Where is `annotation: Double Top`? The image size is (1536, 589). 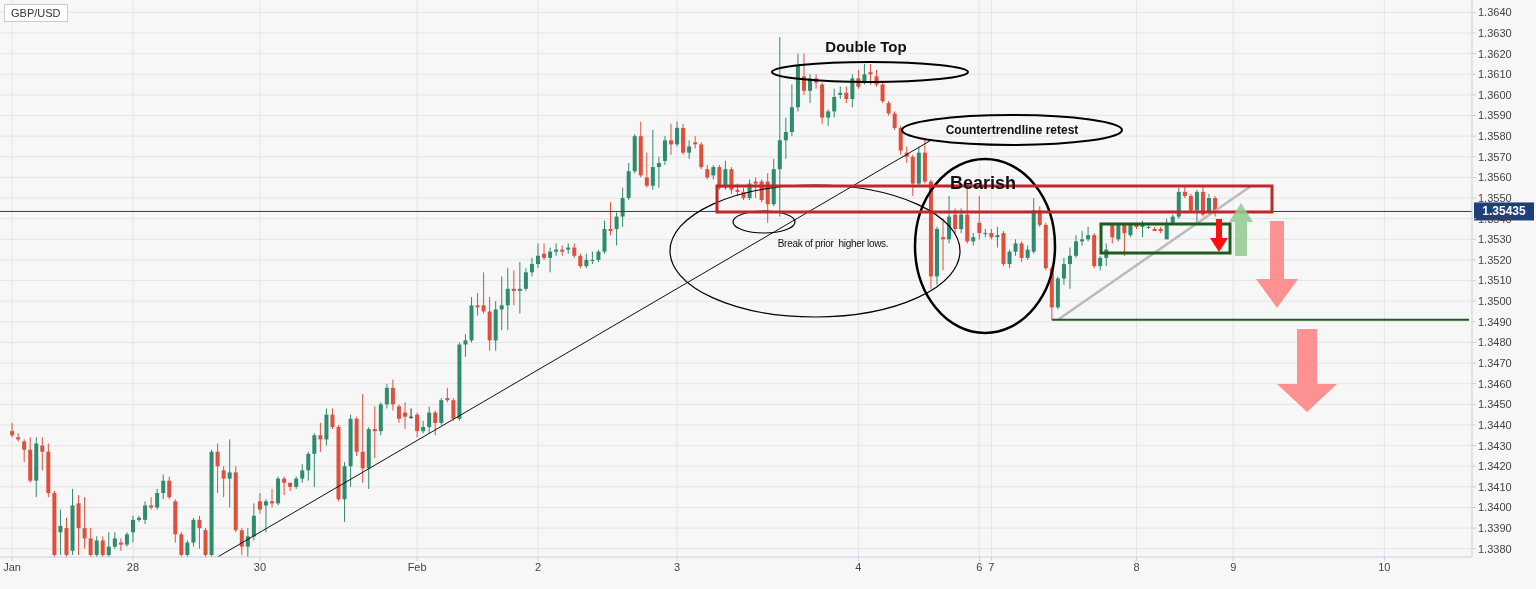 annotation: Double Top is located at coordinates (866, 46).